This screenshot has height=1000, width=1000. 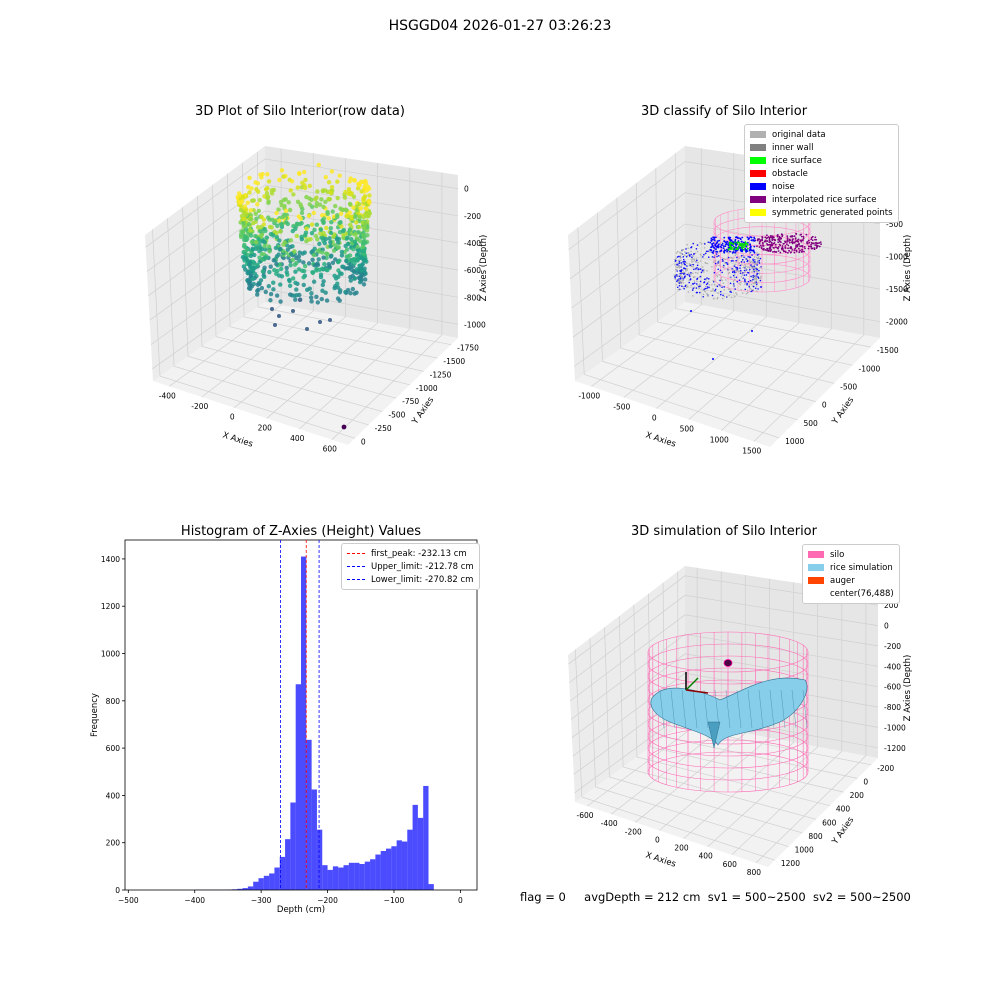 I want to click on legend-label: interpolated rice surface, so click(x=824, y=199).